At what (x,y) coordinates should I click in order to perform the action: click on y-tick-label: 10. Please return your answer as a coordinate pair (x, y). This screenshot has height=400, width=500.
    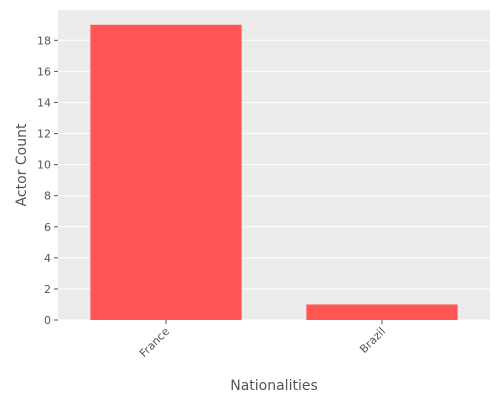
    Looking at the image, I should click on (44, 165).